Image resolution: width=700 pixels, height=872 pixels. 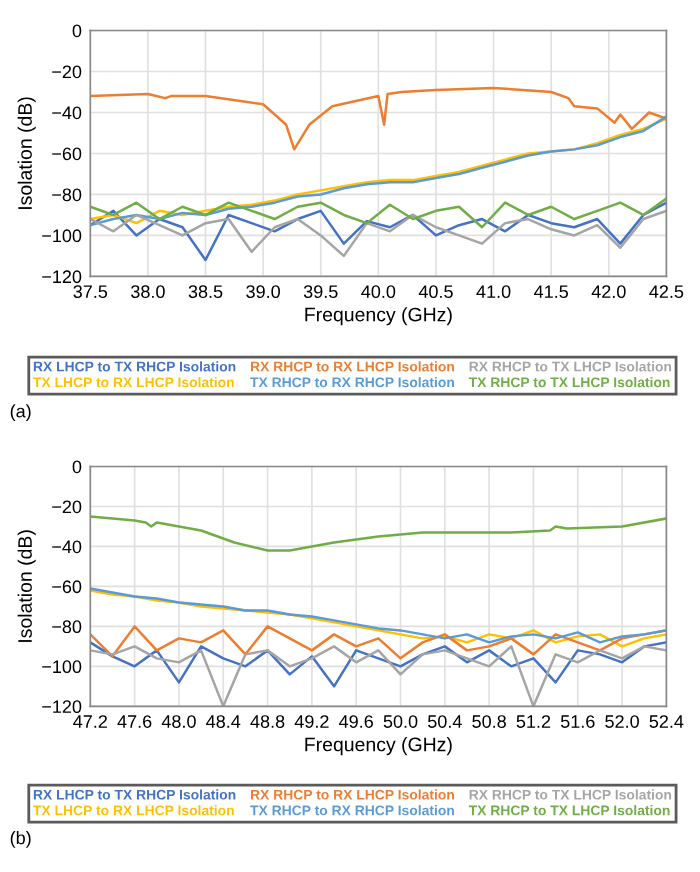 What do you see at coordinates (608, 292) in the screenshot?
I see `x-tick-label: 42.0` at bounding box center [608, 292].